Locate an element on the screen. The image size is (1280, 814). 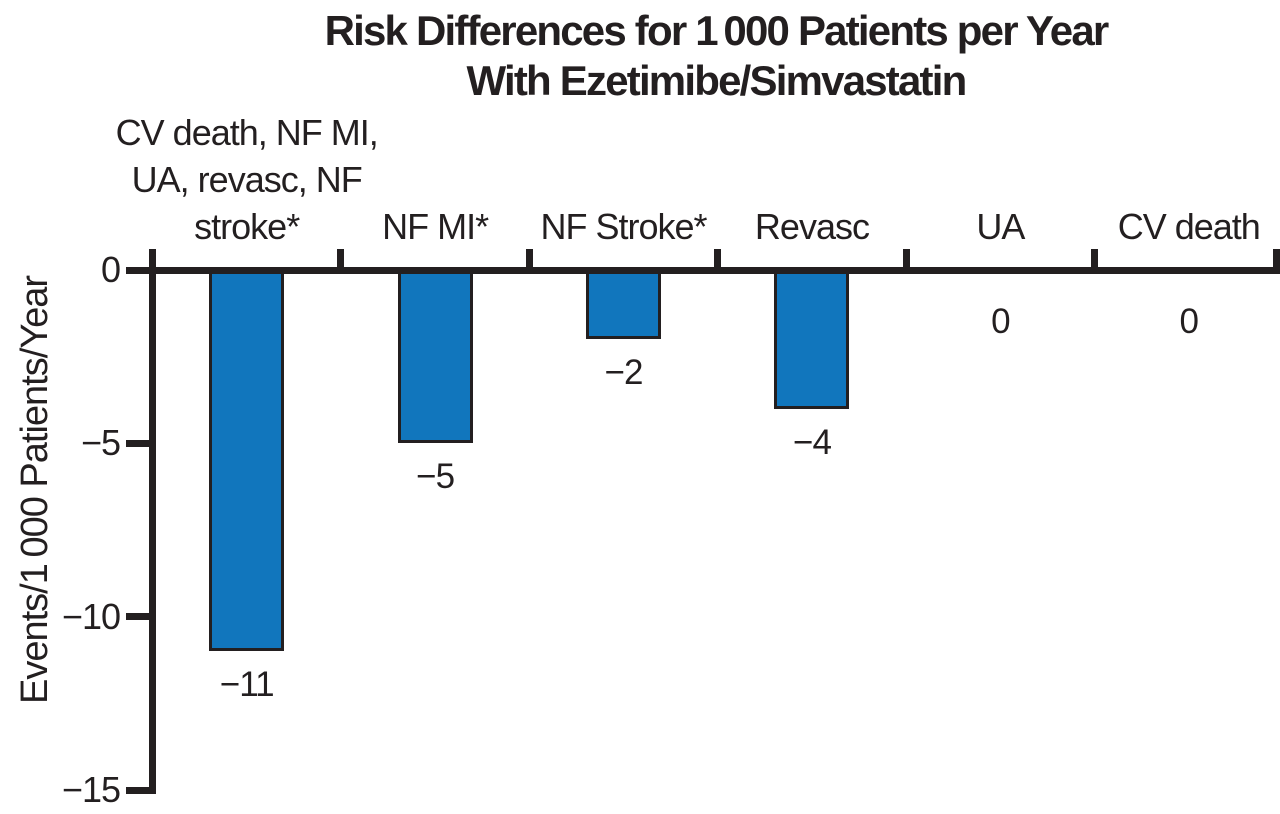
category-label-line: CV death is located at coordinates (1189, 226).